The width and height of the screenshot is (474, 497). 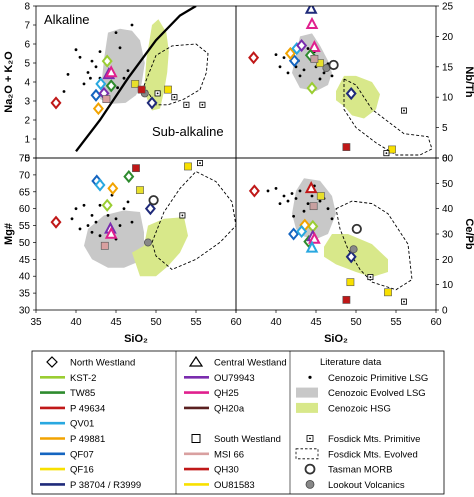 I want to click on legend-item: North Westland, so click(x=90, y=362).